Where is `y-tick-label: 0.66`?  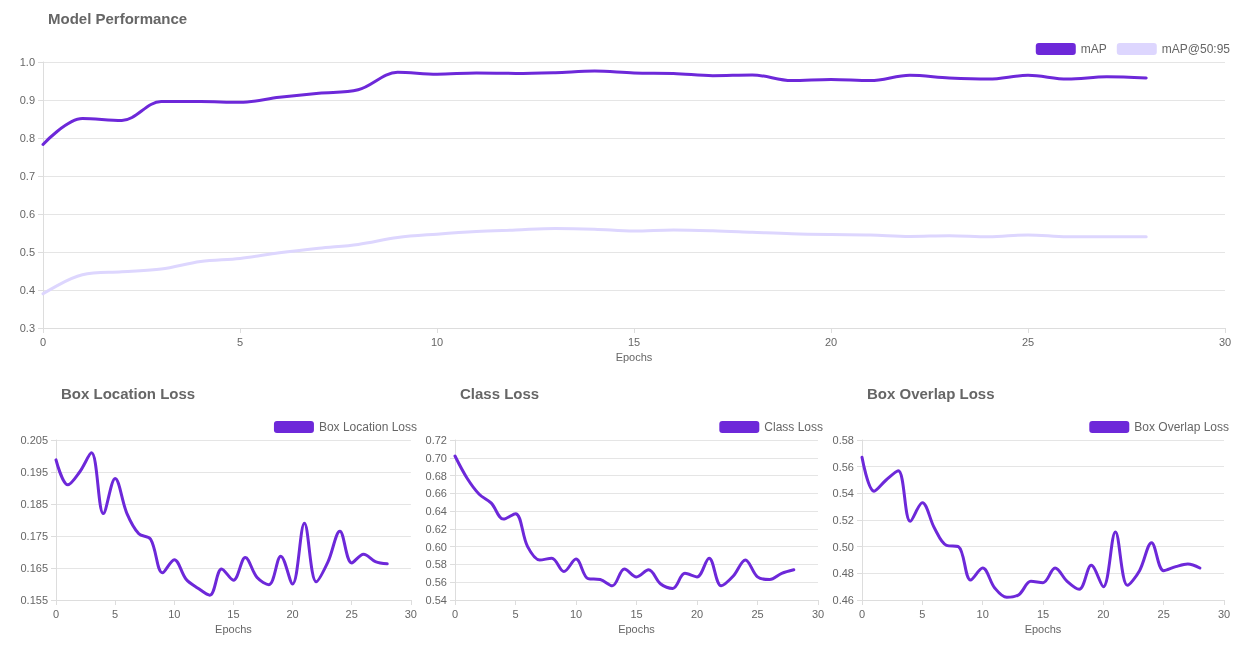
y-tick-label: 0.66 is located at coordinates (436, 493).